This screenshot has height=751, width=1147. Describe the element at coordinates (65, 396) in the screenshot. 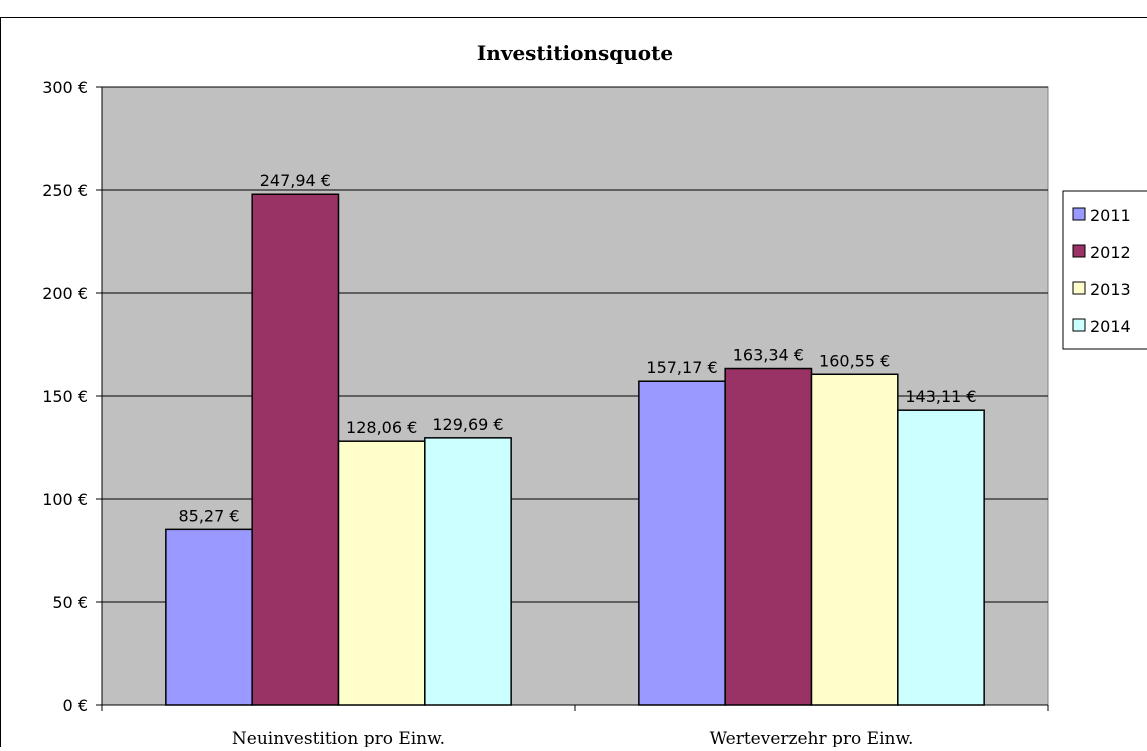

I see `y-tick-label: 150 €` at that location.